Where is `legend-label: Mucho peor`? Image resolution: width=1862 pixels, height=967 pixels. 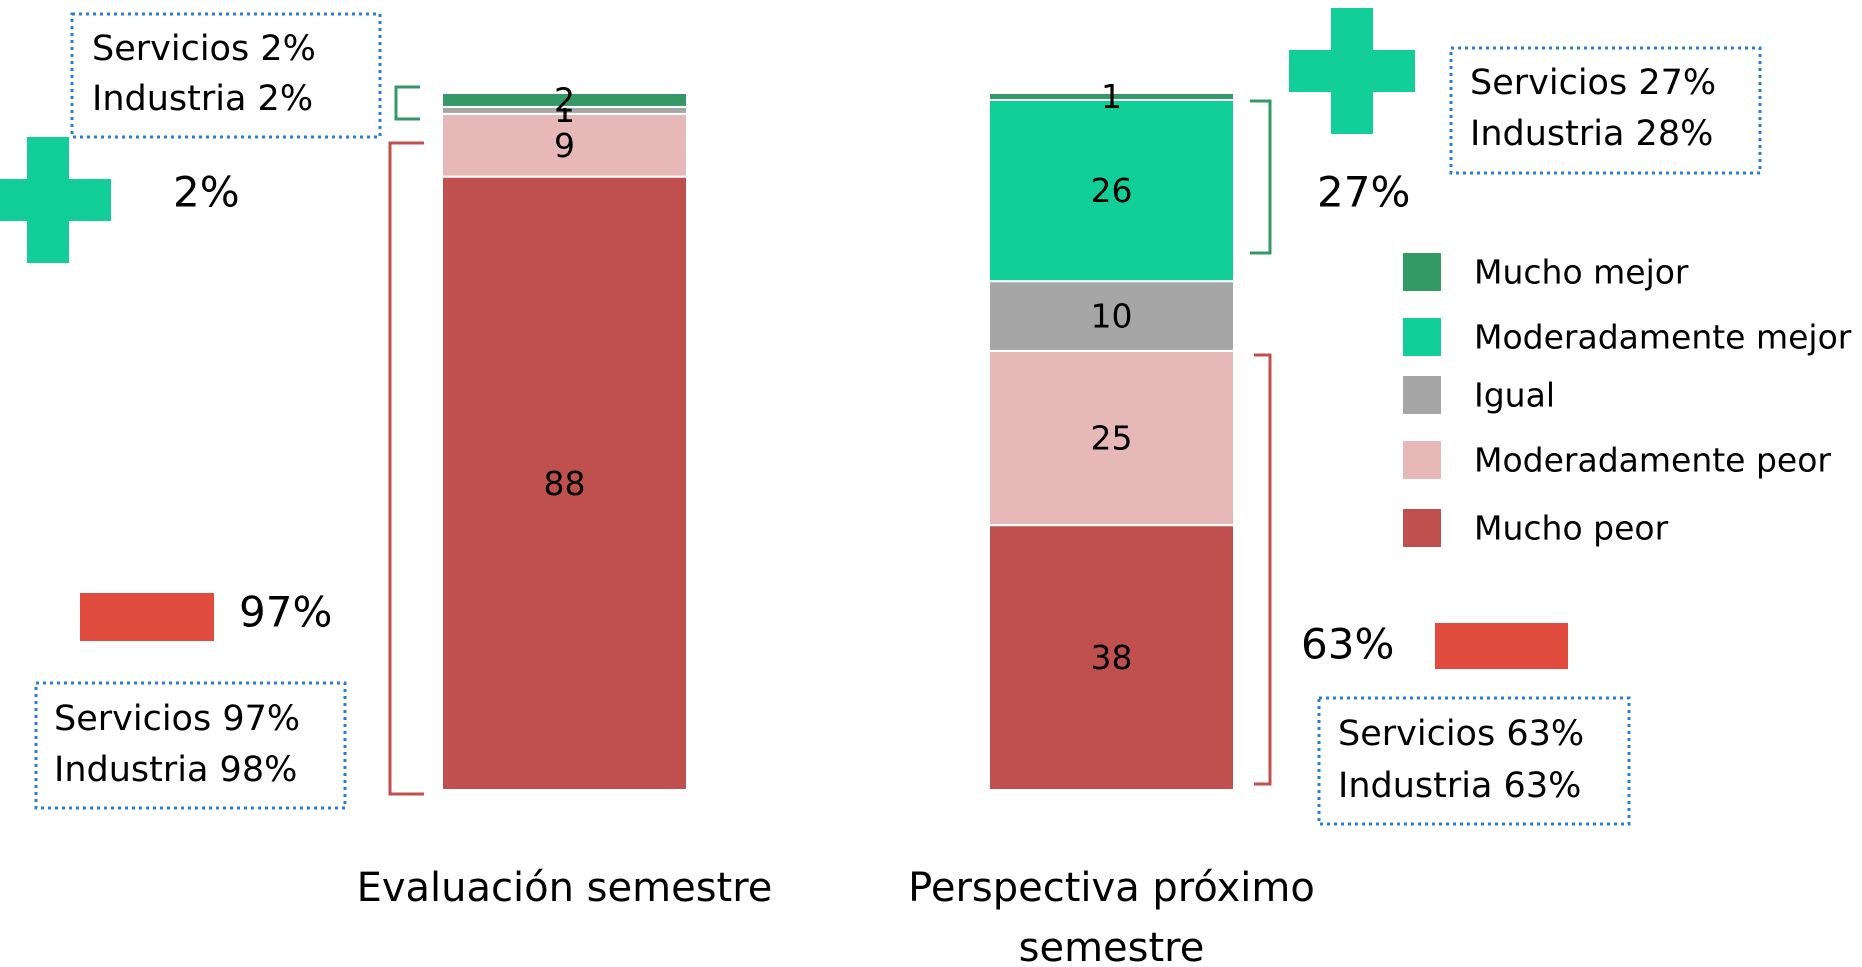 legend-label: Mucho peor is located at coordinates (1571, 528).